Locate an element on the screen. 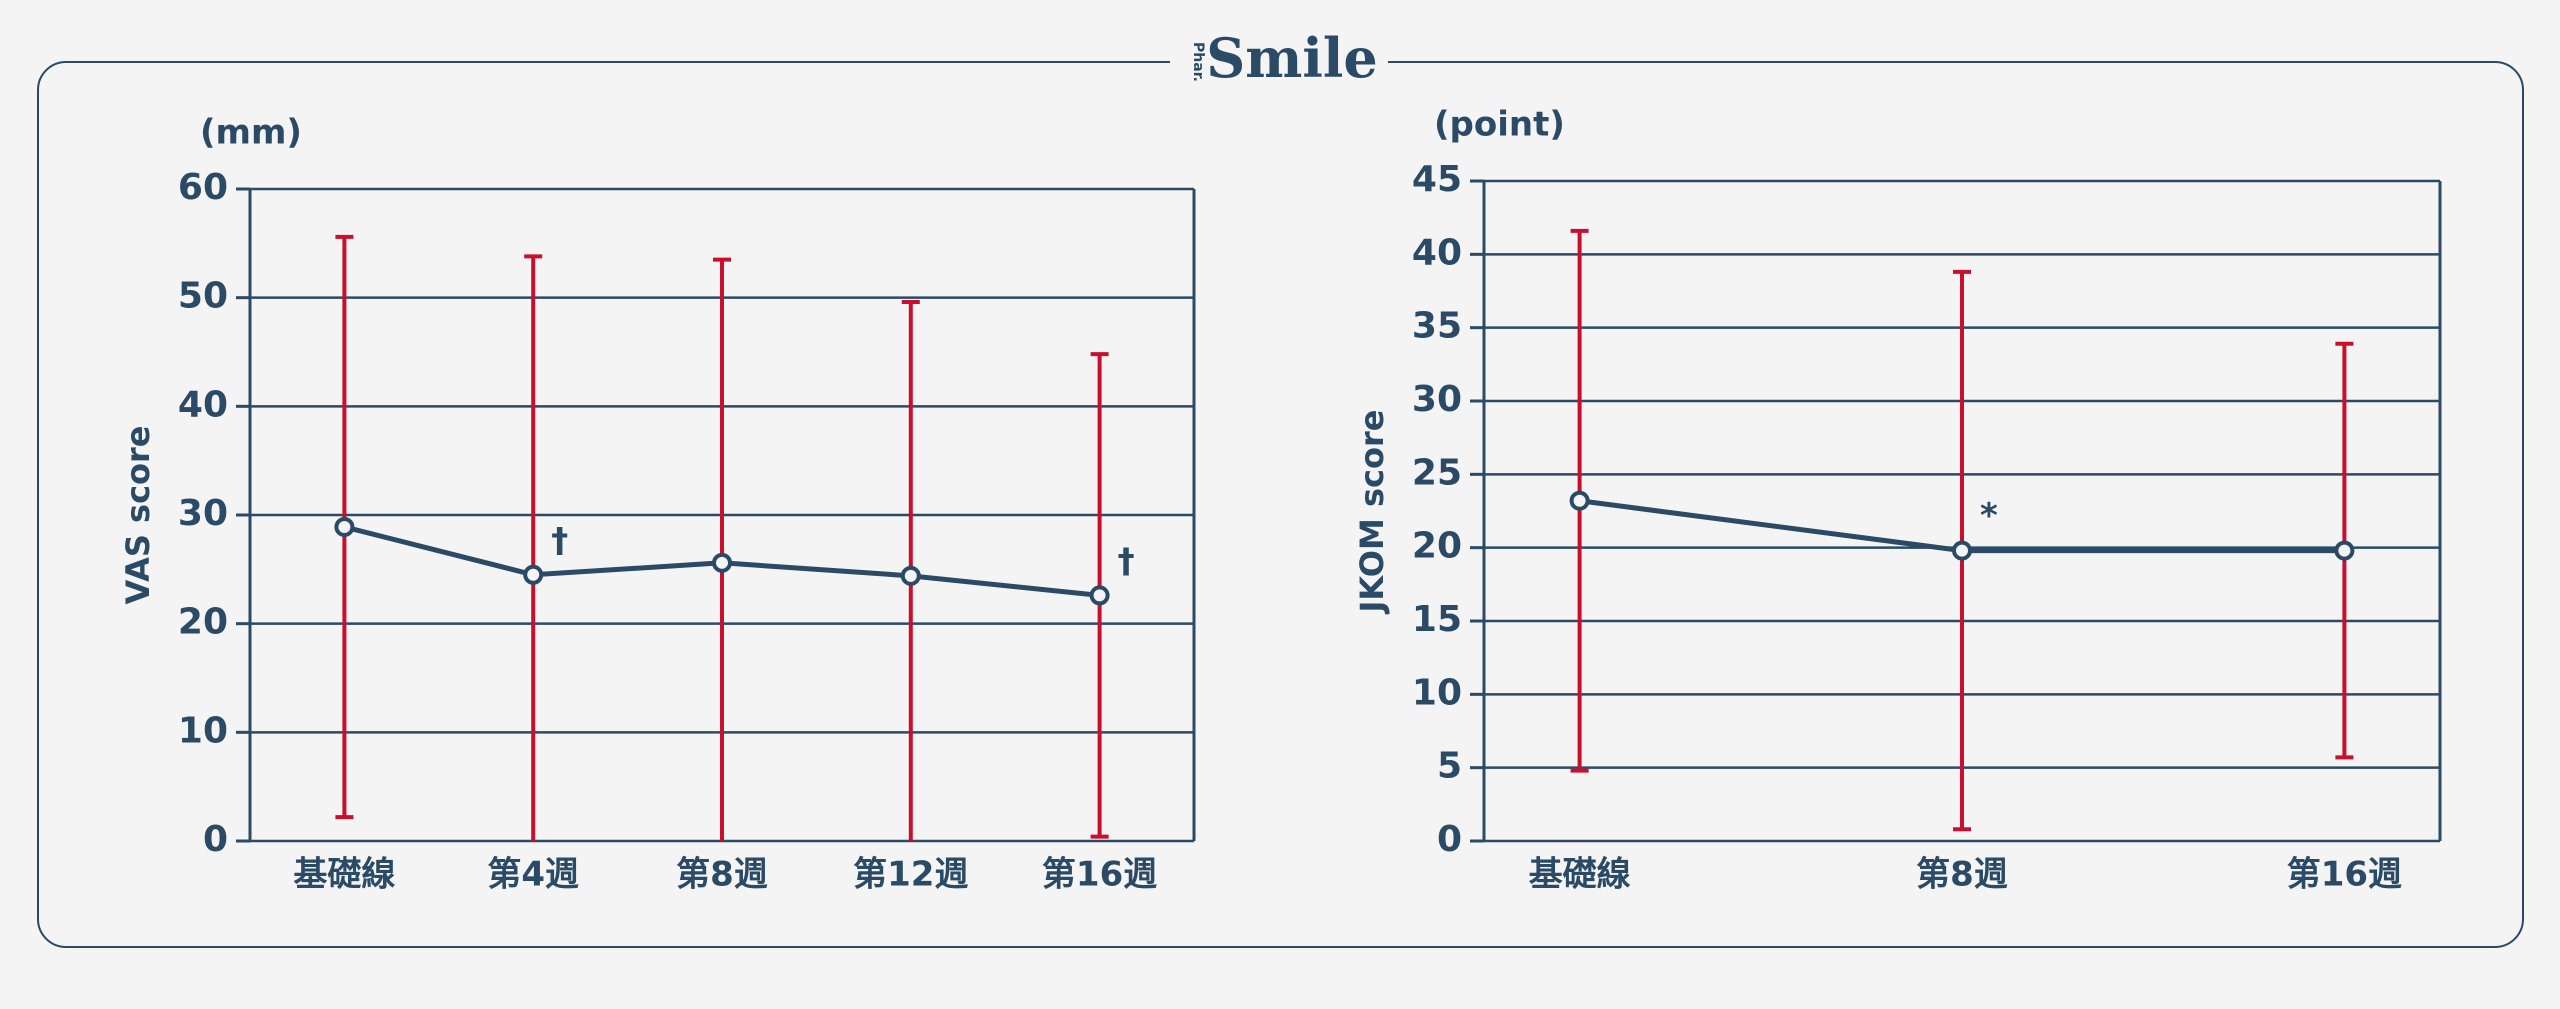 Image resolution: width=2560 pixels, height=1009 pixels. brand-name: Smile is located at coordinates (1292, 58).